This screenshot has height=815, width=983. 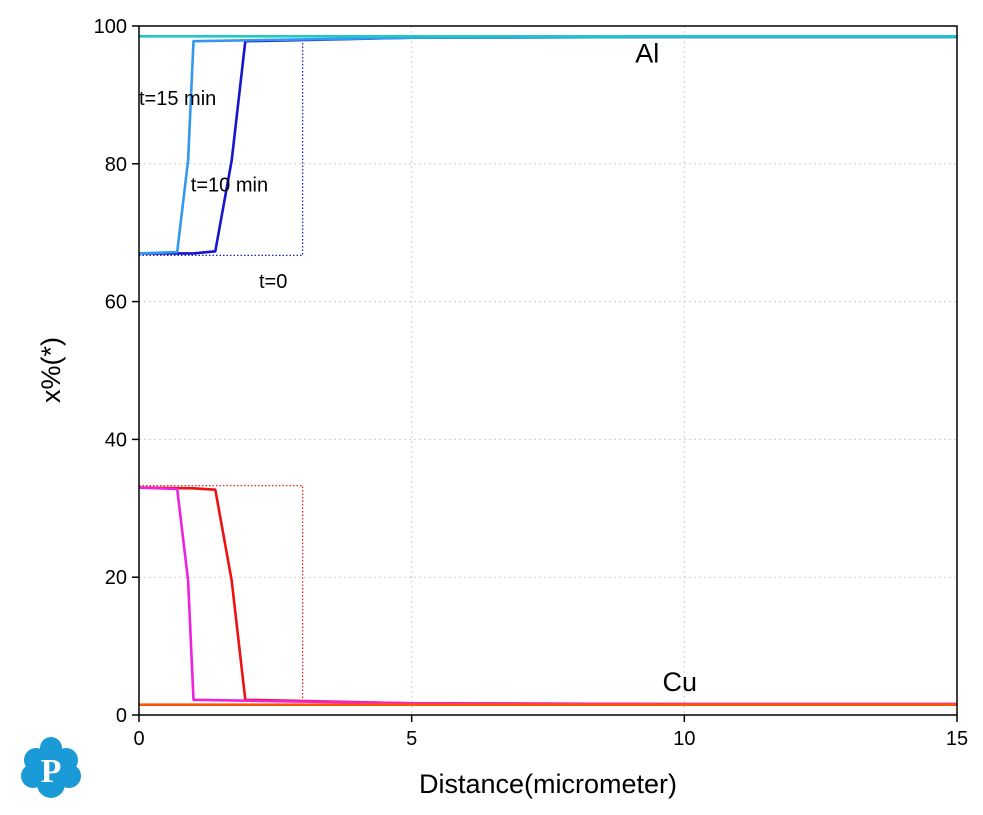 What do you see at coordinates (647, 54) in the screenshot?
I see `annotation-label: Al` at bounding box center [647, 54].